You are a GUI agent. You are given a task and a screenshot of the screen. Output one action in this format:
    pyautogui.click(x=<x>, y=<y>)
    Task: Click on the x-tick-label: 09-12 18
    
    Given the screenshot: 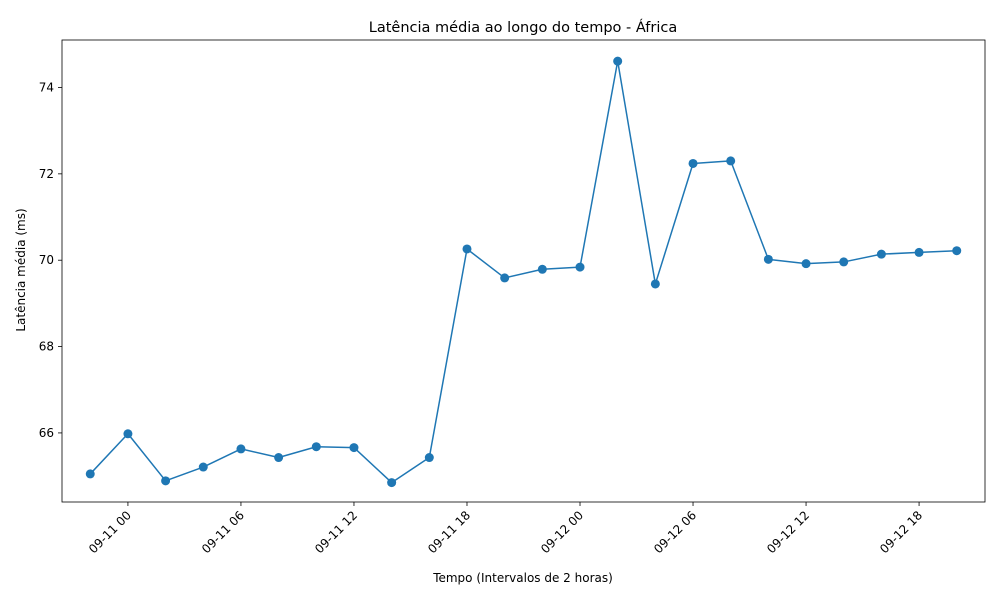 What is the action you would take?
    pyautogui.click(x=901, y=532)
    